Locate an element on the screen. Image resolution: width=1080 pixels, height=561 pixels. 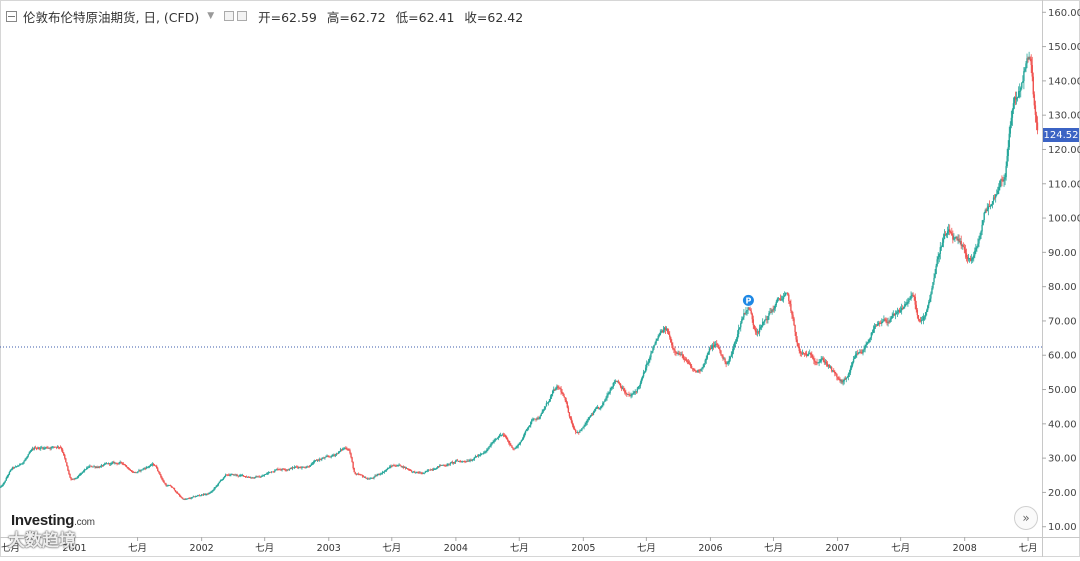
y-tick-label: 100.00 is located at coordinates (1064, 219).